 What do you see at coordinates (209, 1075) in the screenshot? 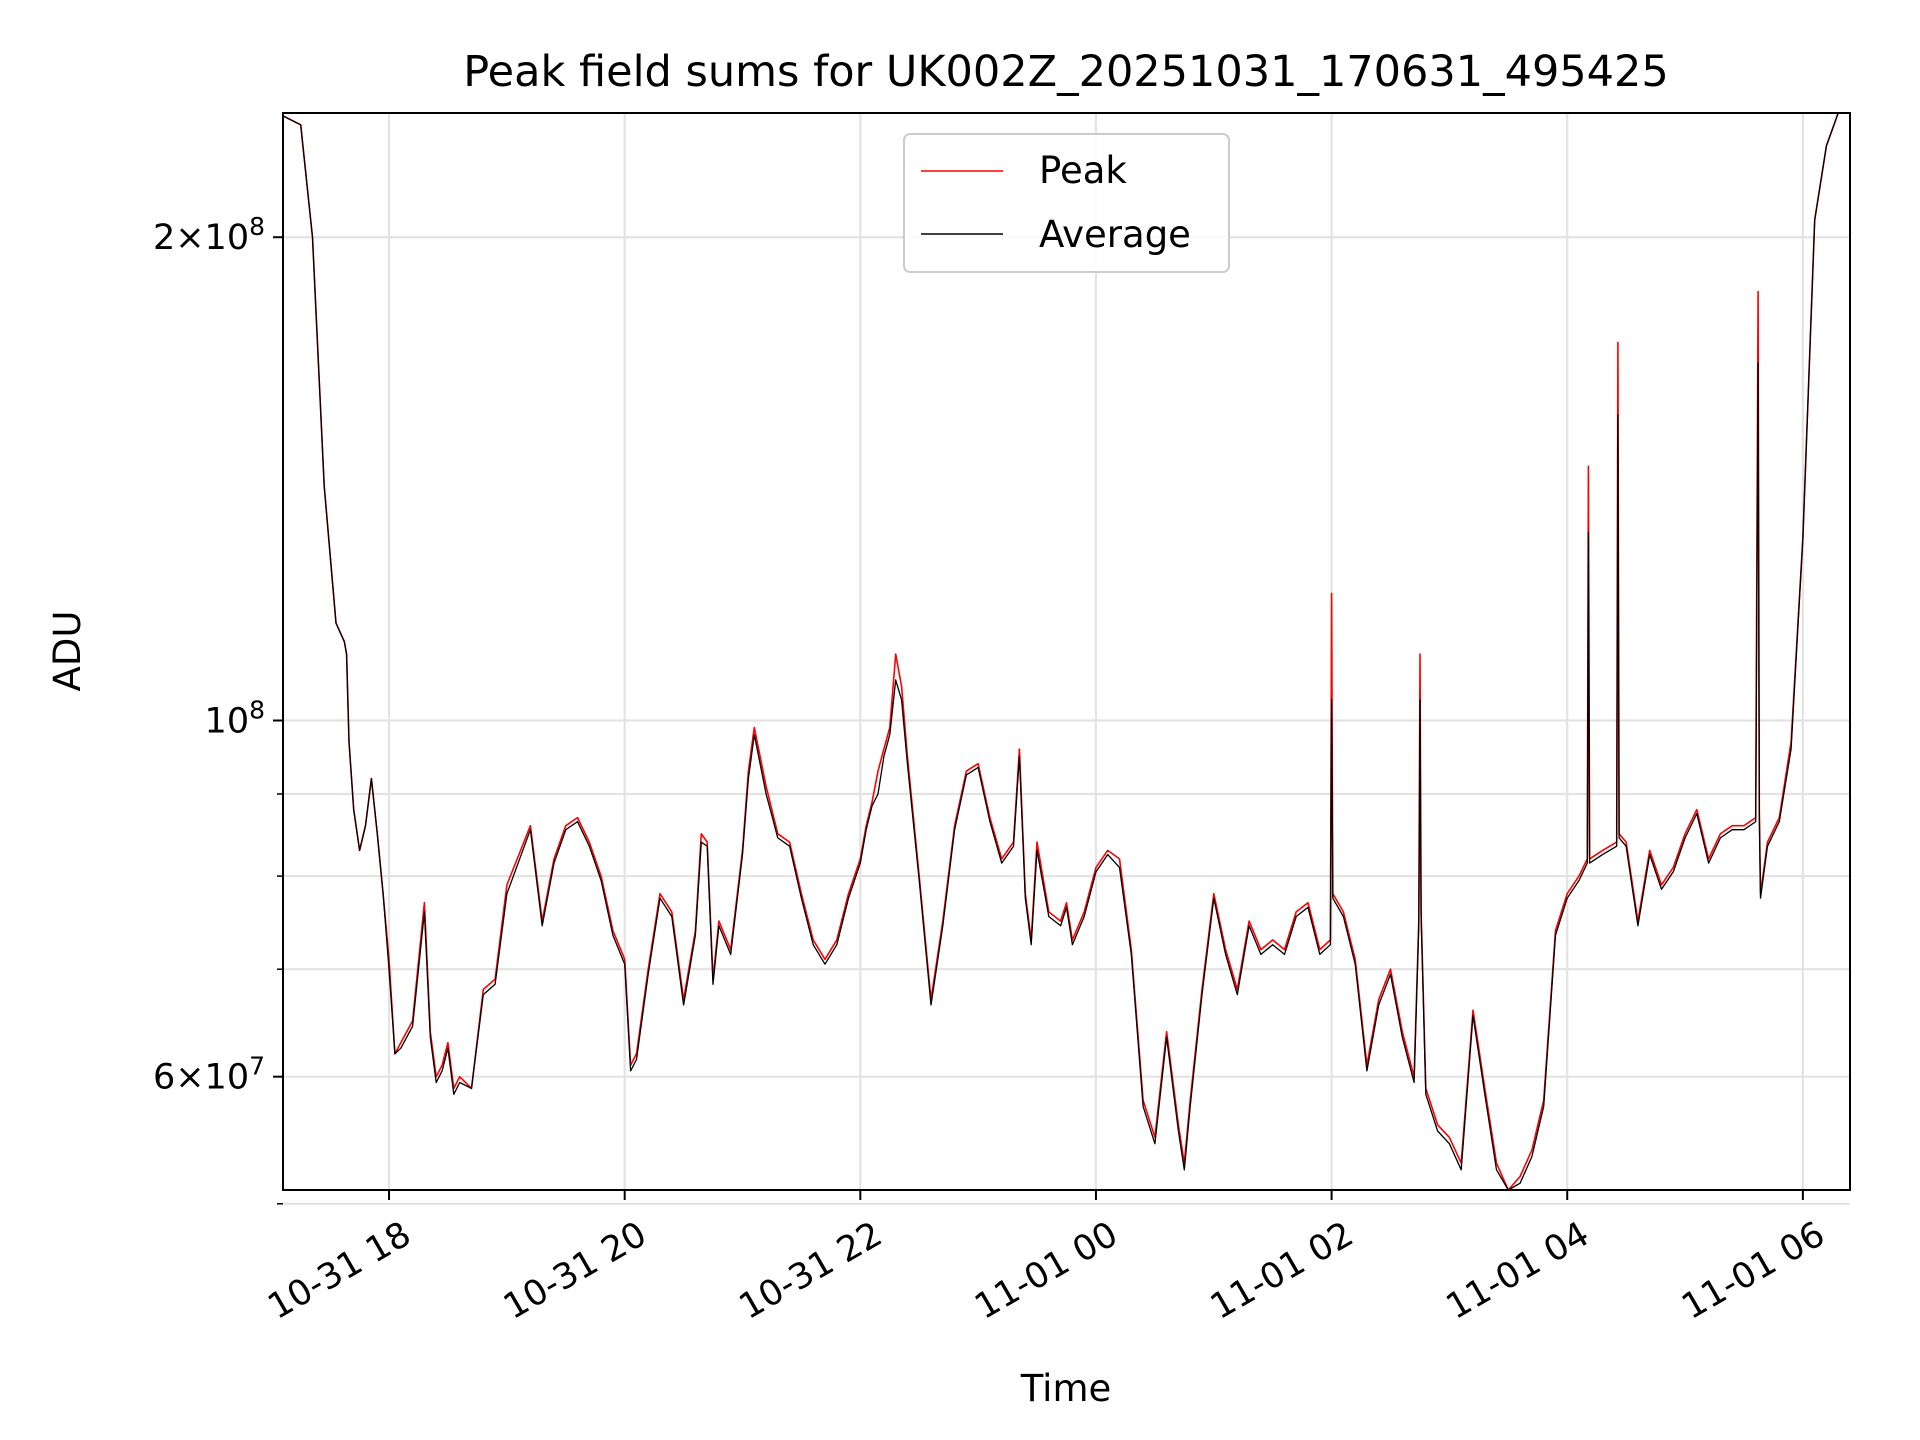
I see `y-tick-label: 6×107` at bounding box center [209, 1075].